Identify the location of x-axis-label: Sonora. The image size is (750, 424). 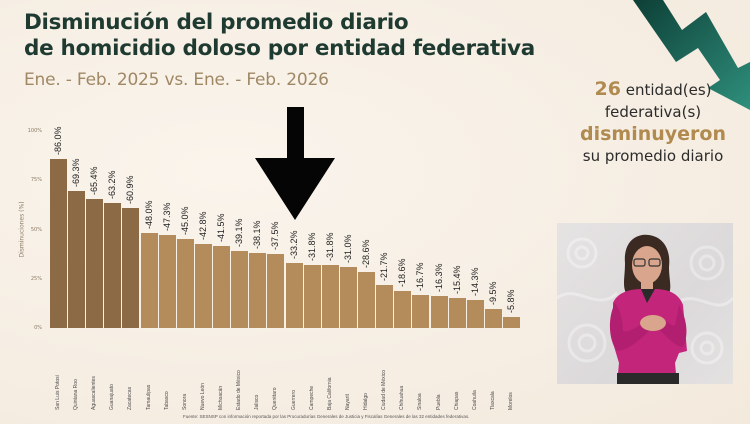
(184, 401).